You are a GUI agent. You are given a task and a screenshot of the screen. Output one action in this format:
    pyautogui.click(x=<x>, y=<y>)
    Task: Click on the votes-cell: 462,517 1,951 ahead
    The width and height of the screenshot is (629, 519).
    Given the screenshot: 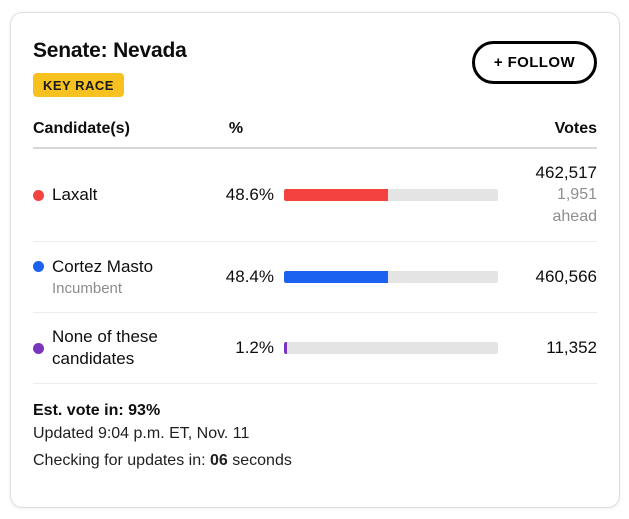 What is the action you would take?
    pyautogui.click(x=547, y=195)
    